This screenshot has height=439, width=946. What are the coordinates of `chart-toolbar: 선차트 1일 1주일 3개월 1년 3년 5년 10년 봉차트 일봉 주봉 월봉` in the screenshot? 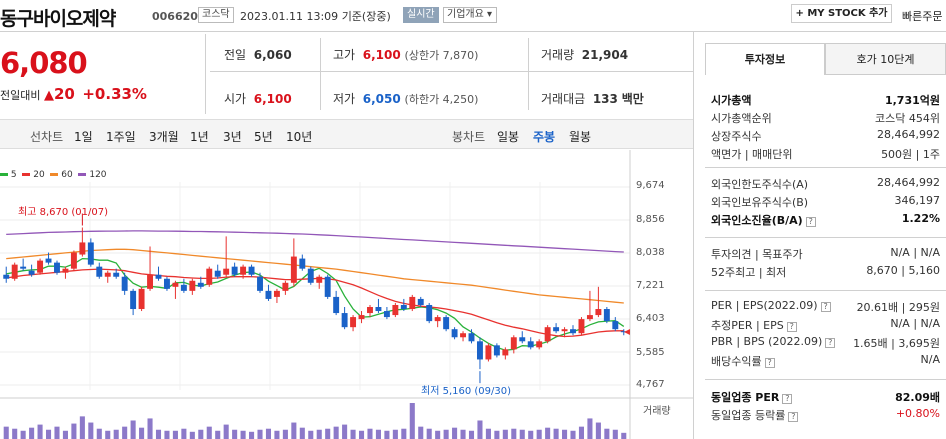 It's located at (346, 134).